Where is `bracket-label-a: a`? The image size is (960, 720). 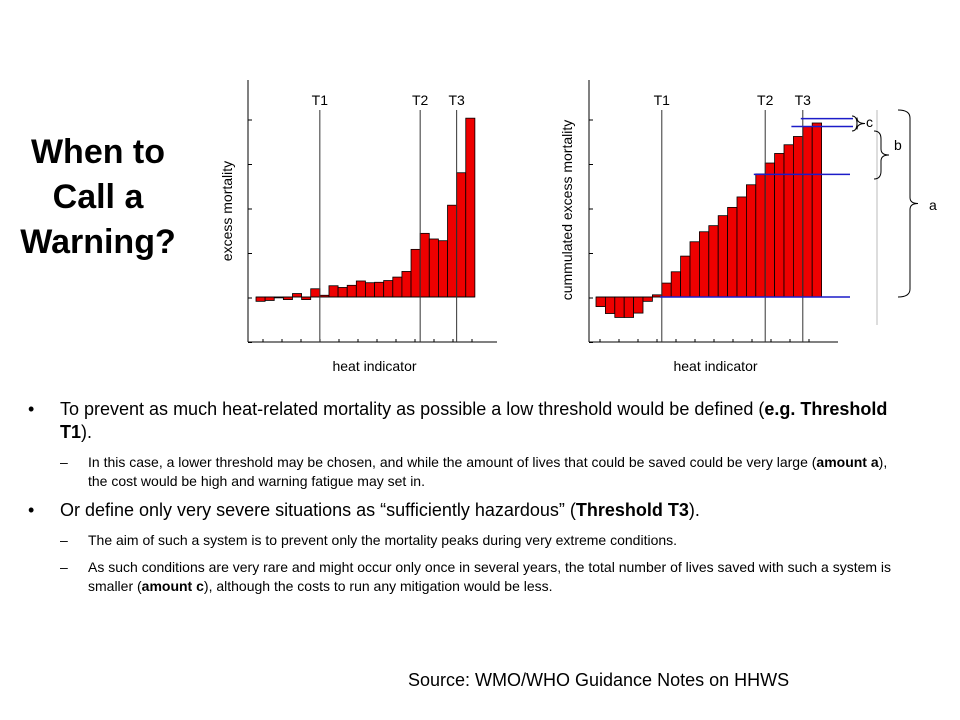 bracket-label-a: a is located at coordinates (933, 205).